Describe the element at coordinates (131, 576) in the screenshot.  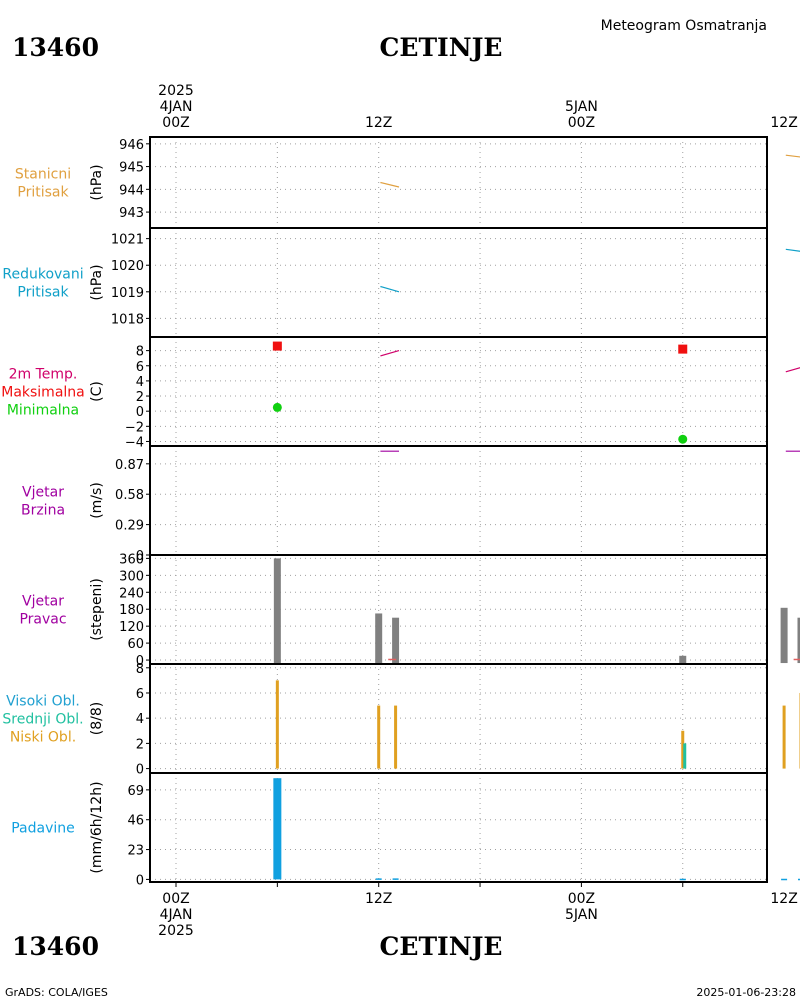
I see `y-tick-label: 300` at that location.